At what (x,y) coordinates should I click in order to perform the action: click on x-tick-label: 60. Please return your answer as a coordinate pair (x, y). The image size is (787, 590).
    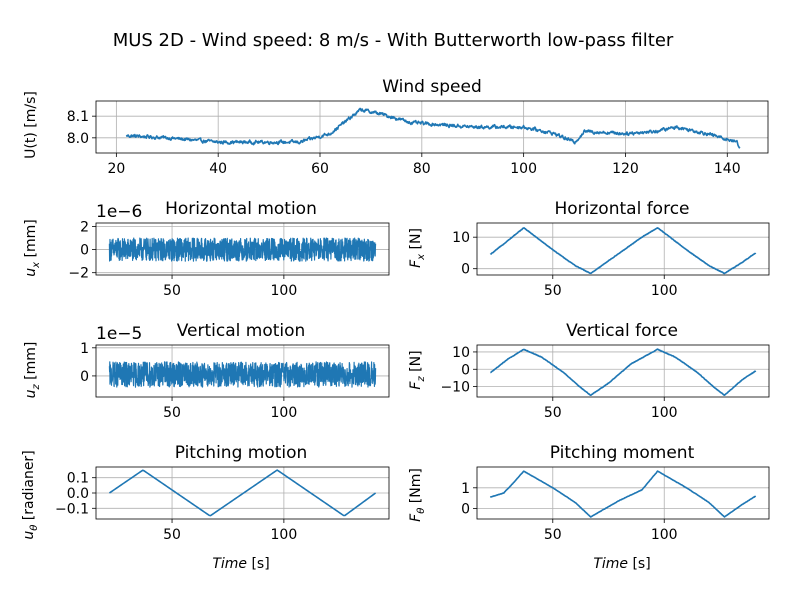
    Looking at the image, I should click on (320, 169).